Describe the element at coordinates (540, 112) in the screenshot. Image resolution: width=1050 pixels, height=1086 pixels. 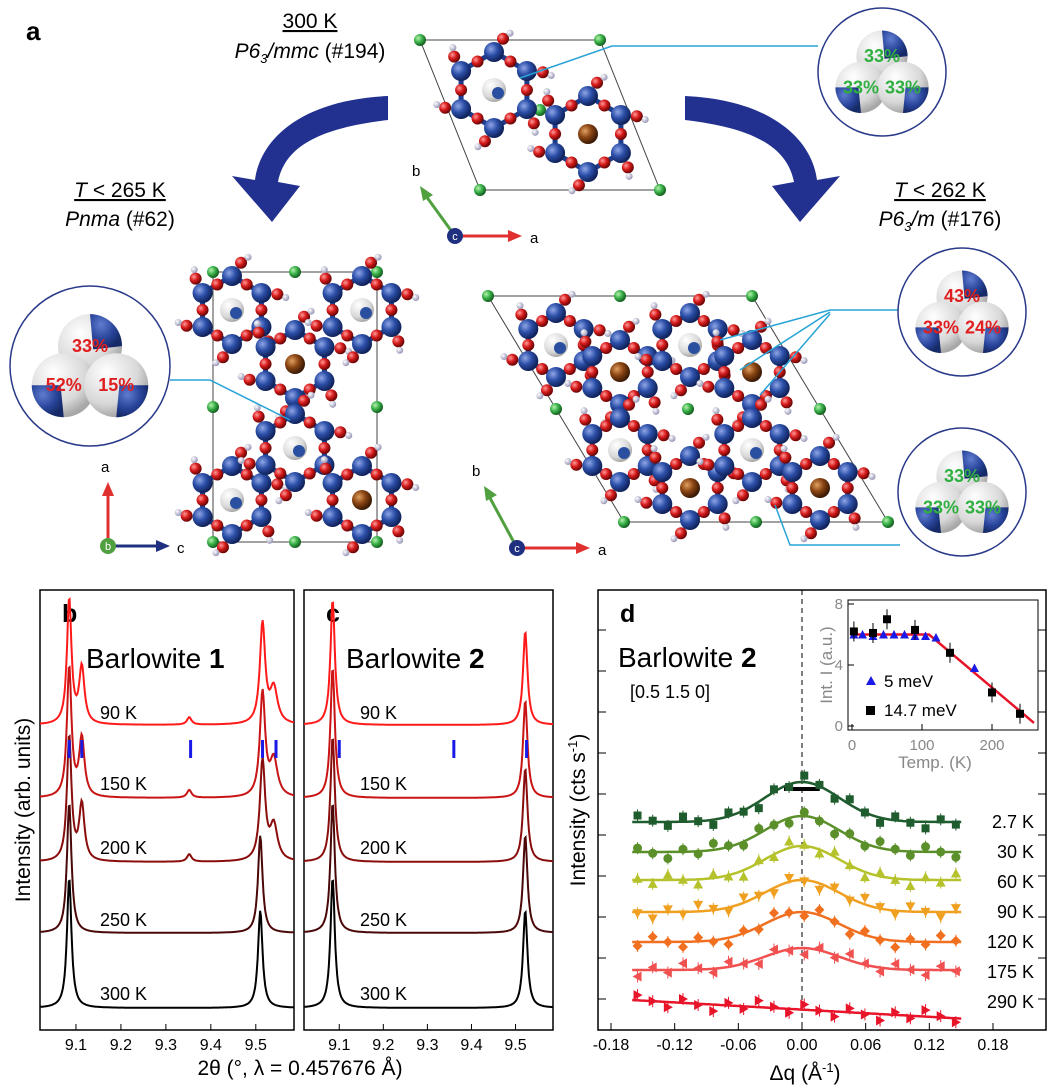
I see `structure-top-p63mmc` at that location.